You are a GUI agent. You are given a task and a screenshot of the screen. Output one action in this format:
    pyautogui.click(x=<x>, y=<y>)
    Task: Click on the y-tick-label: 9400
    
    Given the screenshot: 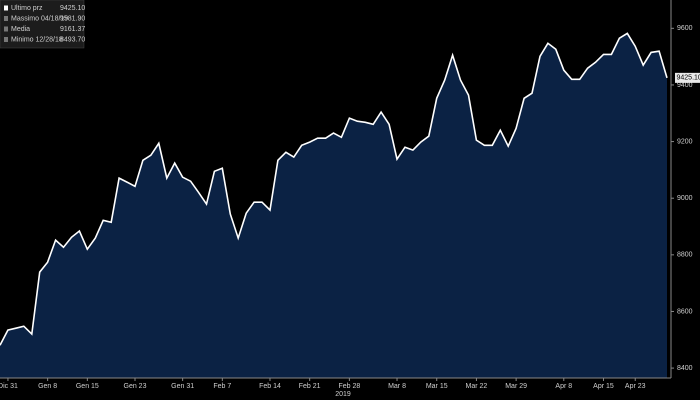 What is the action you would take?
    pyautogui.click(x=685, y=85)
    